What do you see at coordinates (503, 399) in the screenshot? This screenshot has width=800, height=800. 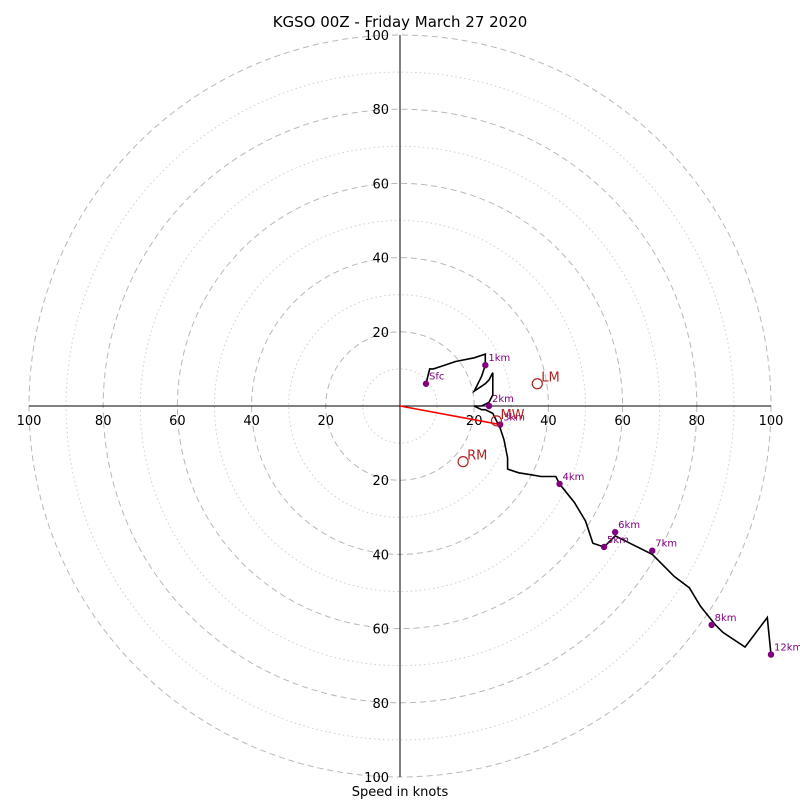 I see `height-label-2km: 2km` at bounding box center [503, 399].